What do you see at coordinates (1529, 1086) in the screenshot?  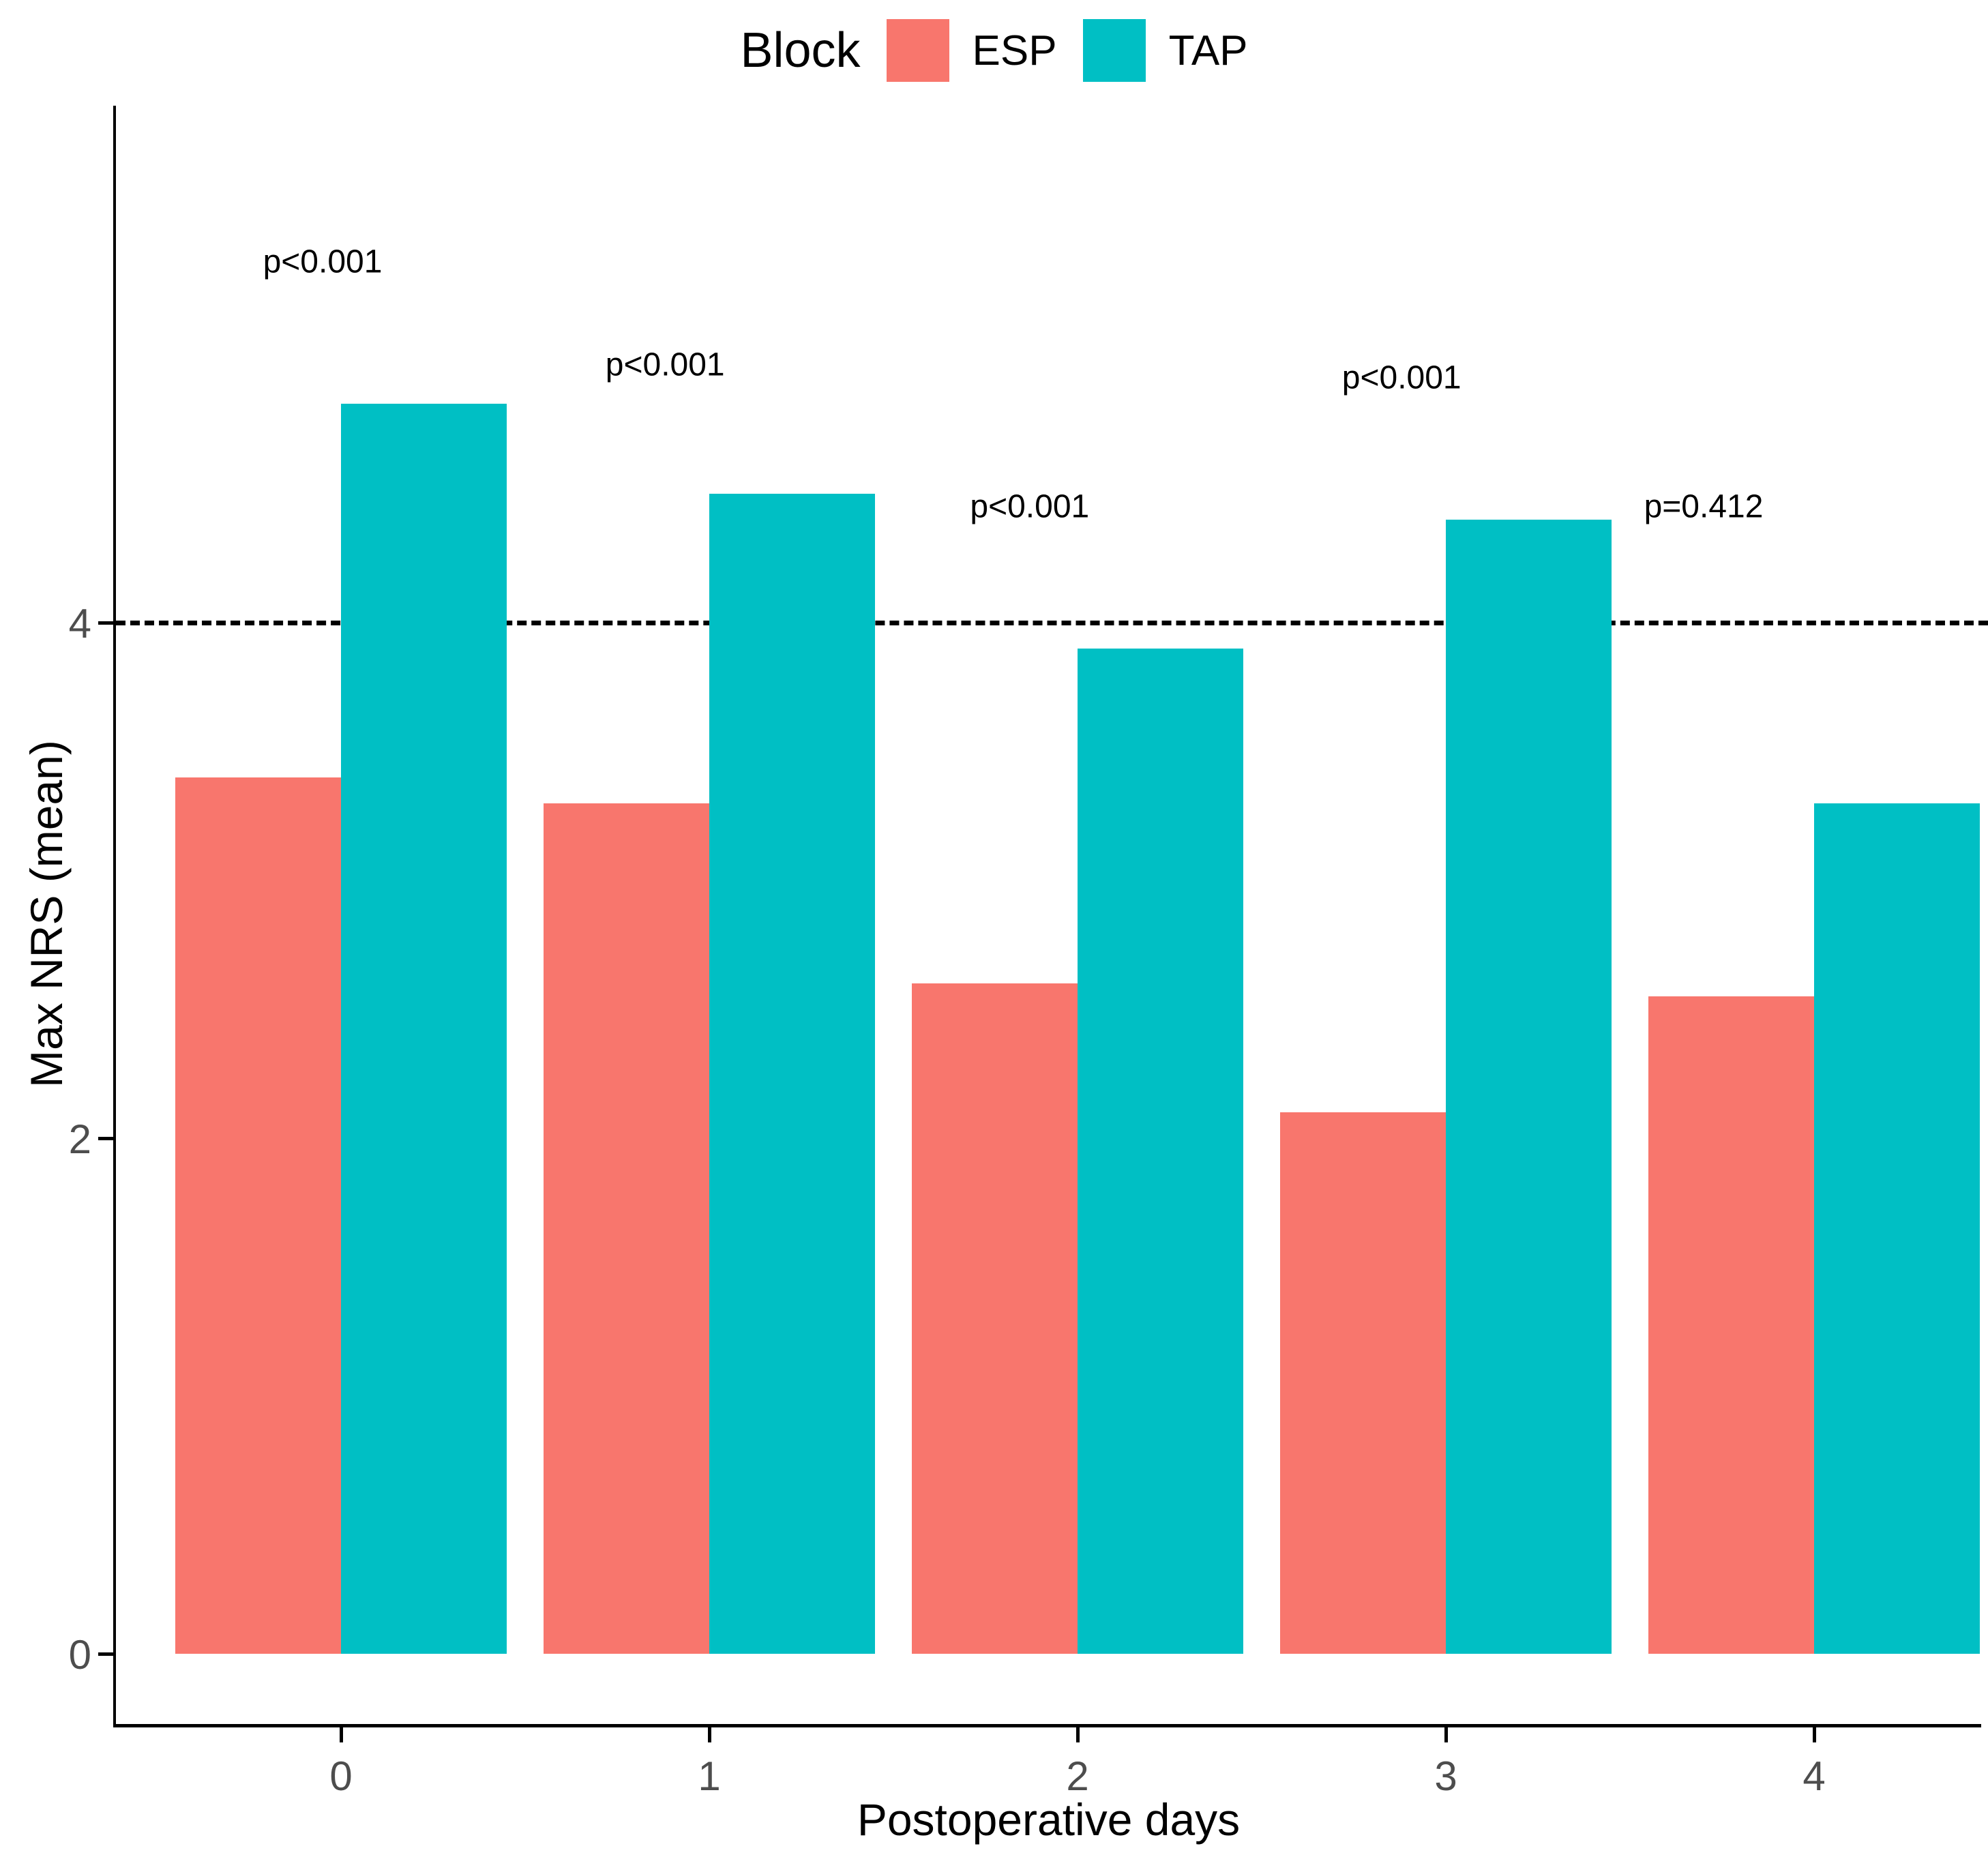 I see `bar-tap-day3` at bounding box center [1529, 1086].